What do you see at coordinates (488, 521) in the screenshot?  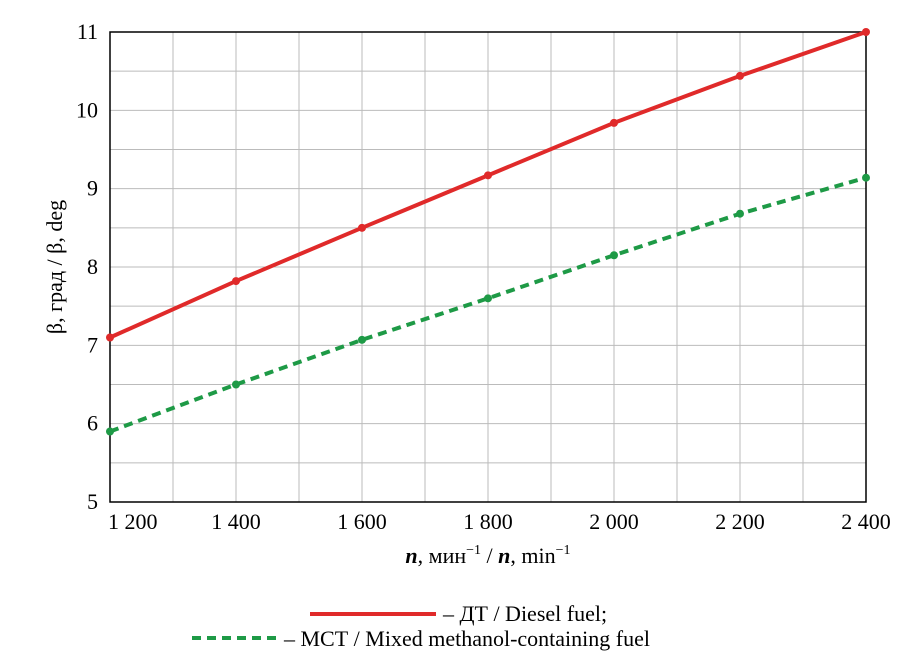 I see `x-tick-label: 1 800` at bounding box center [488, 521].